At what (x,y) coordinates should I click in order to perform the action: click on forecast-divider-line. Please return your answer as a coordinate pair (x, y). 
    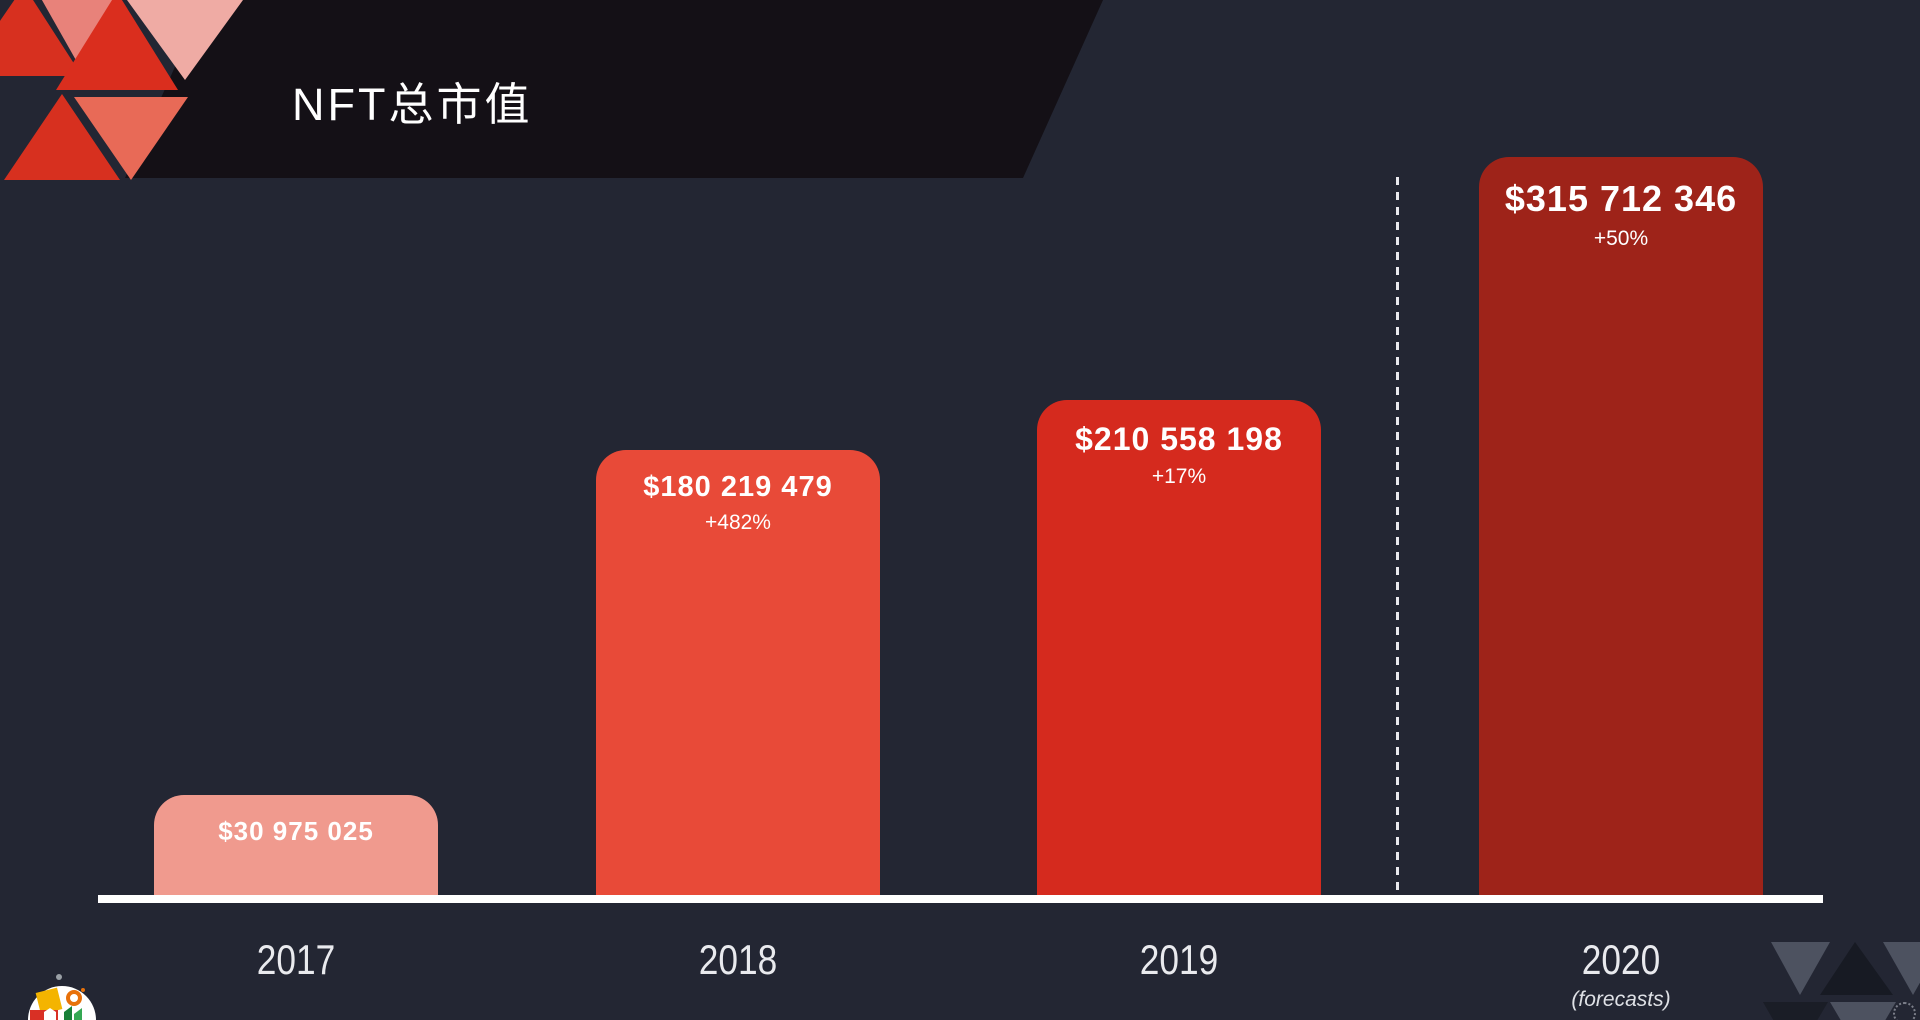
    Looking at the image, I should click on (1397, 540).